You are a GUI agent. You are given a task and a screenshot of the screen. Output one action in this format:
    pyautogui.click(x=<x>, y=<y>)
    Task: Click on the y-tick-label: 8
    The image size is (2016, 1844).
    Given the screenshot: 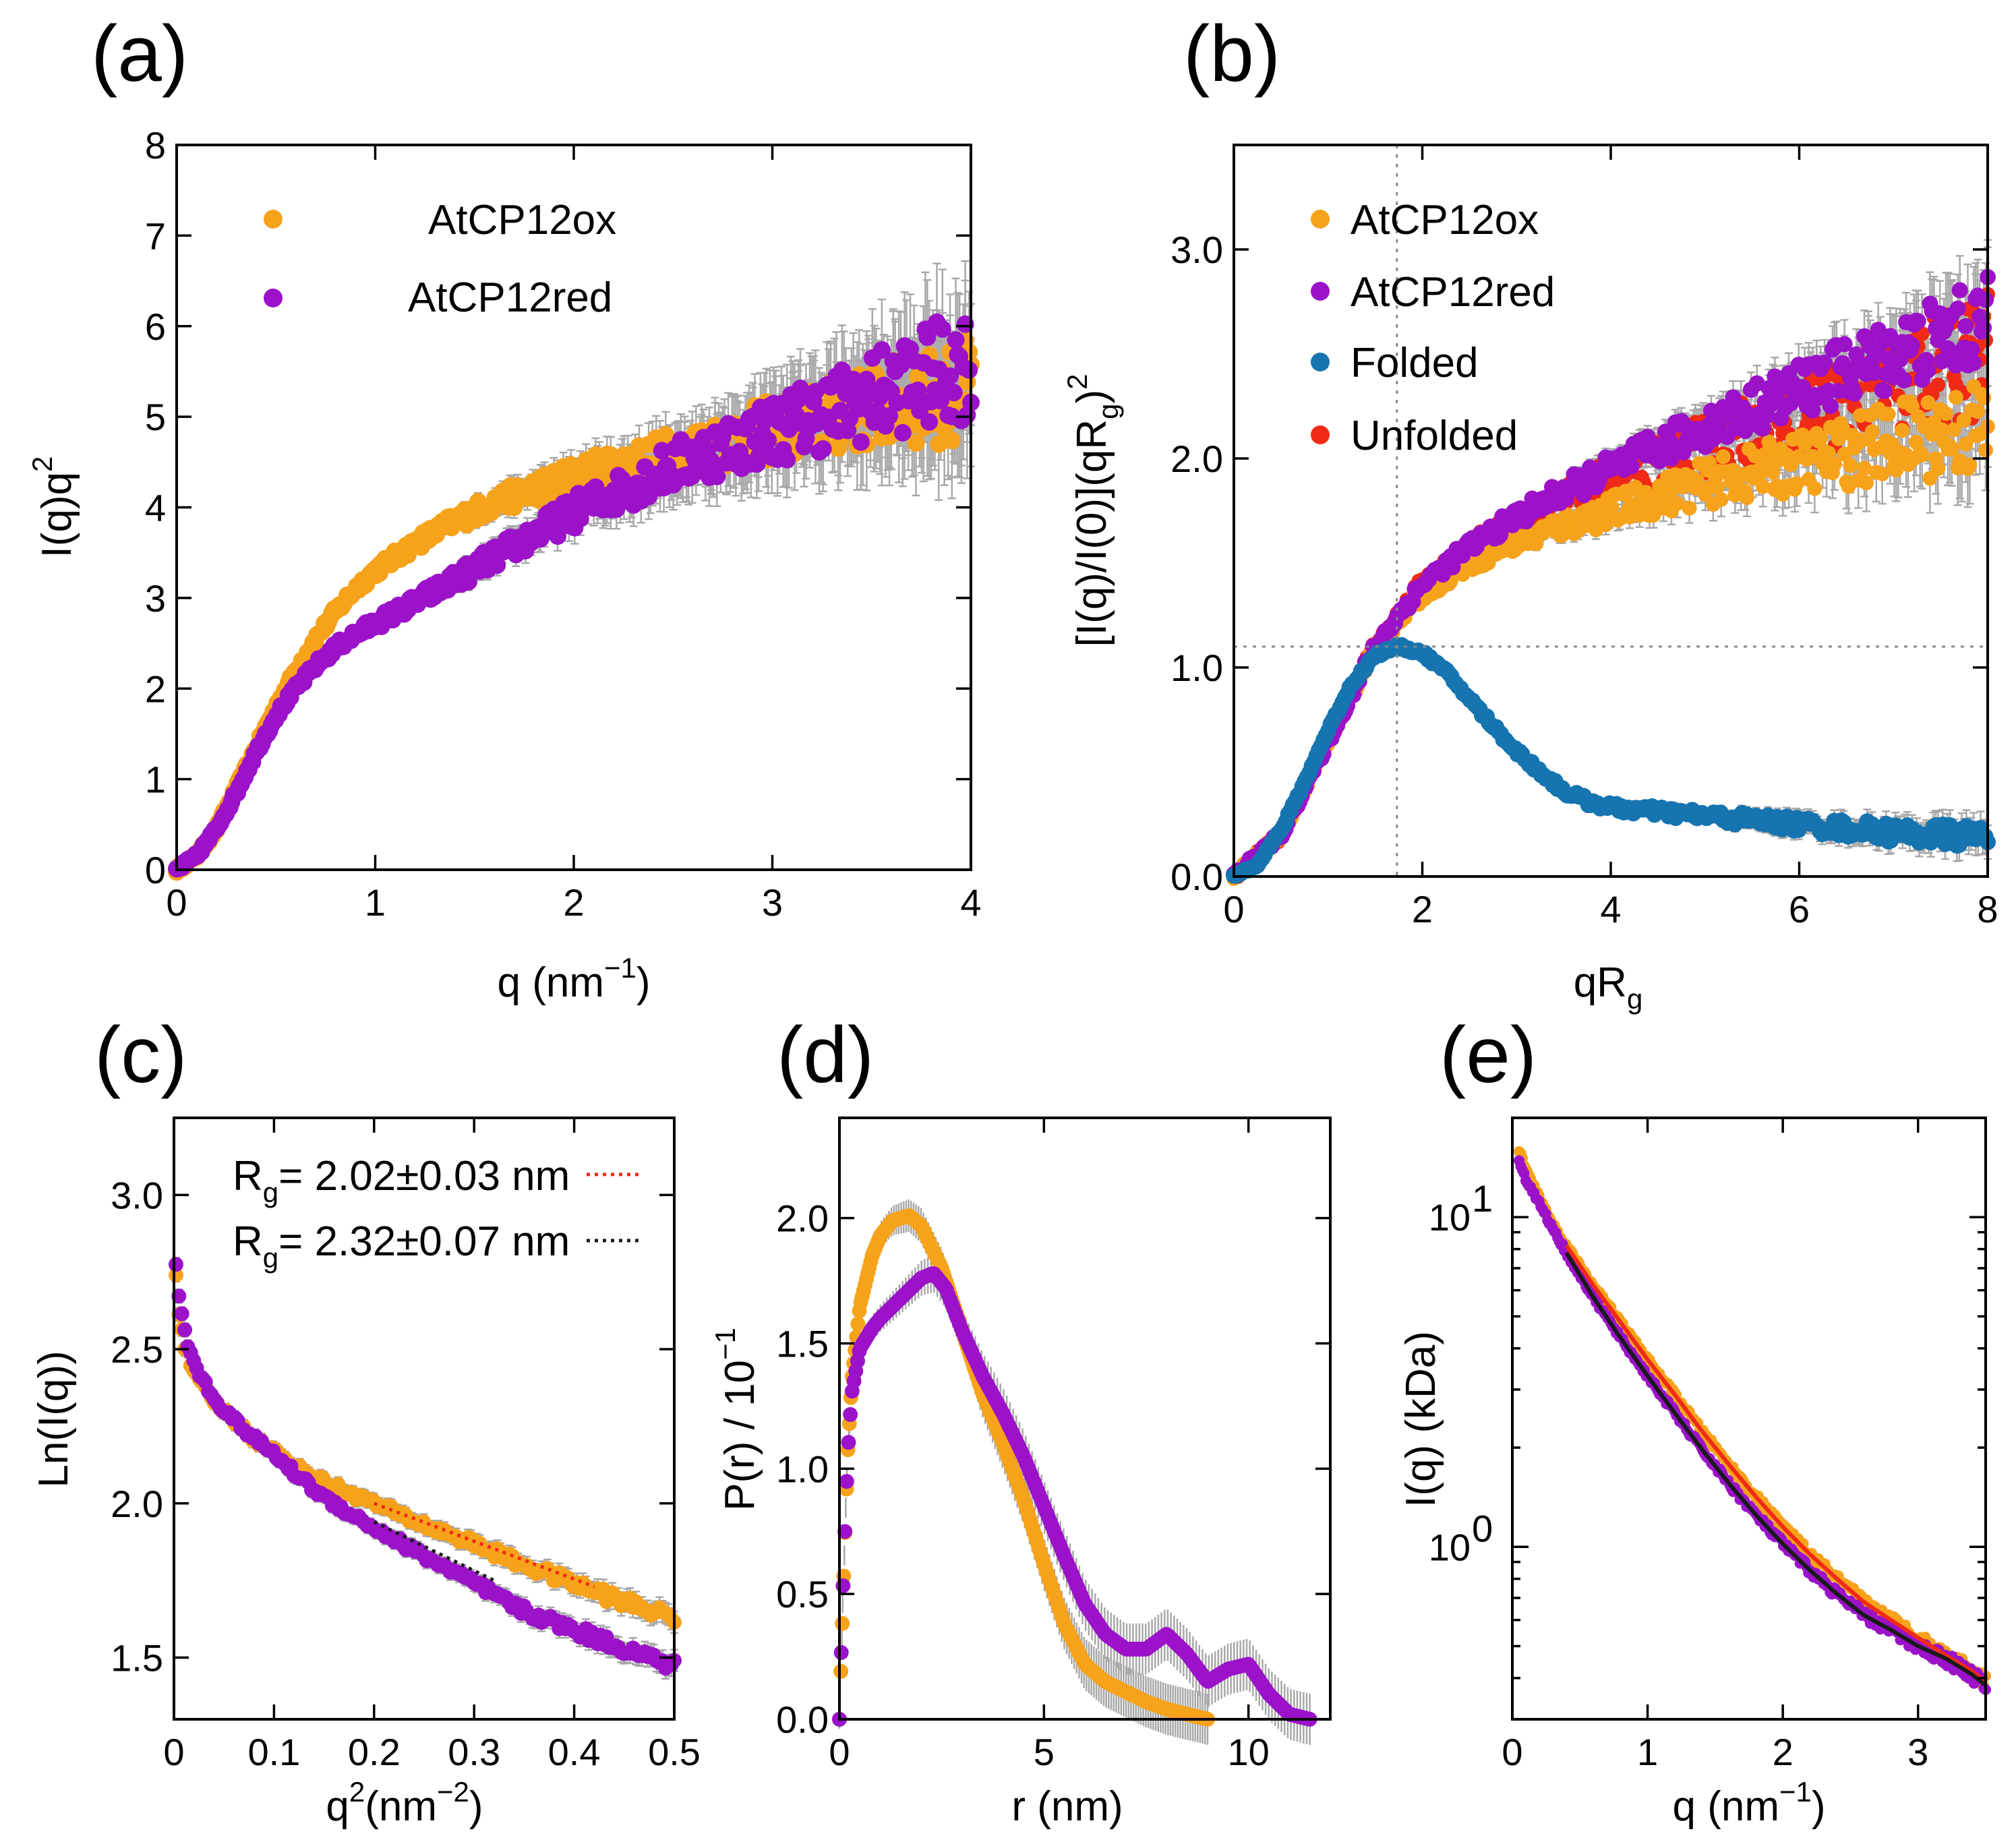 What is the action you would take?
    pyautogui.click(x=155, y=145)
    